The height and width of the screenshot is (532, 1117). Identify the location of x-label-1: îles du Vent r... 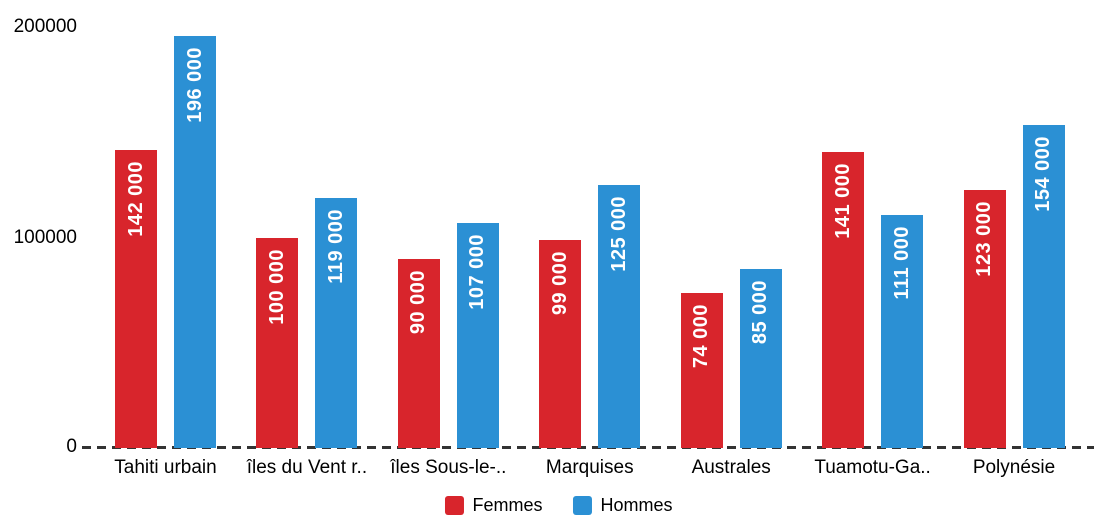
(307, 467).